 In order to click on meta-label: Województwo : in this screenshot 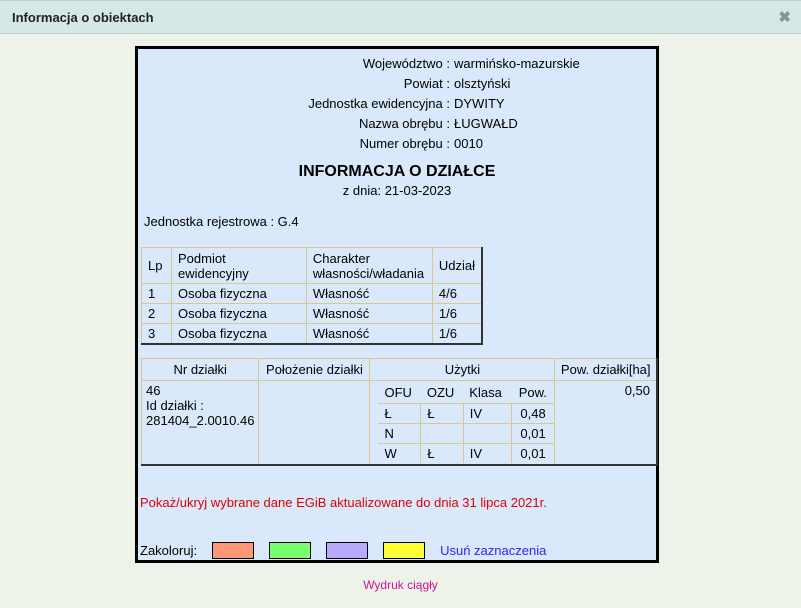, I will do `click(406, 63)`.